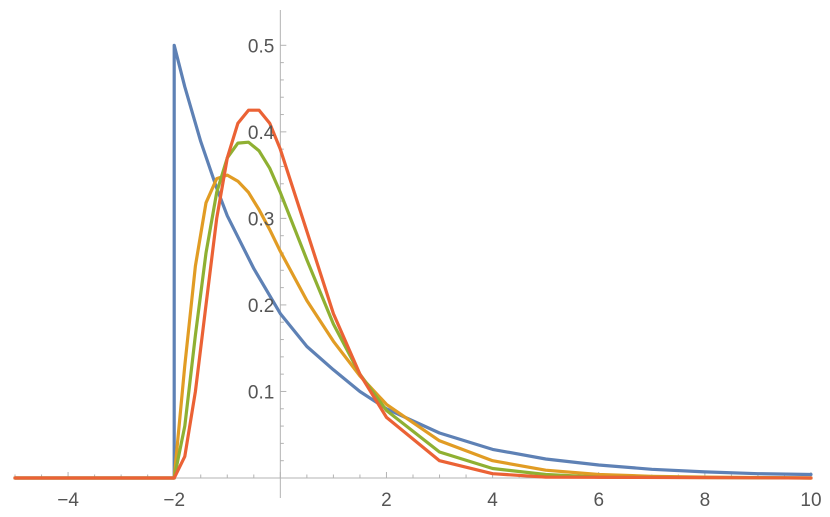  What do you see at coordinates (261, 133) in the screenshot?
I see `y-tick-label: 0.4` at bounding box center [261, 133].